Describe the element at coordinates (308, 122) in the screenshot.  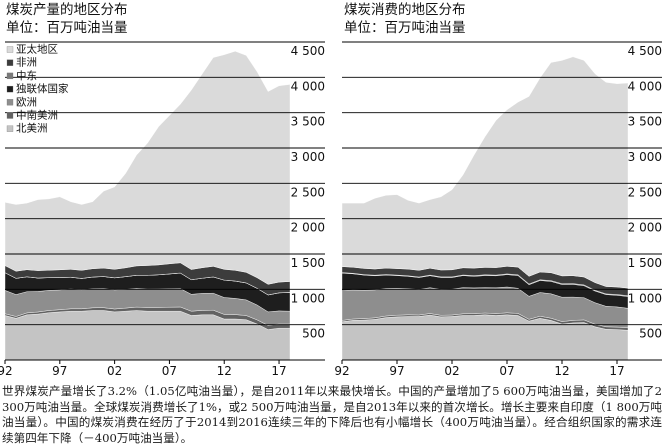
I see `production-ytick-label: 3 500` at that location.